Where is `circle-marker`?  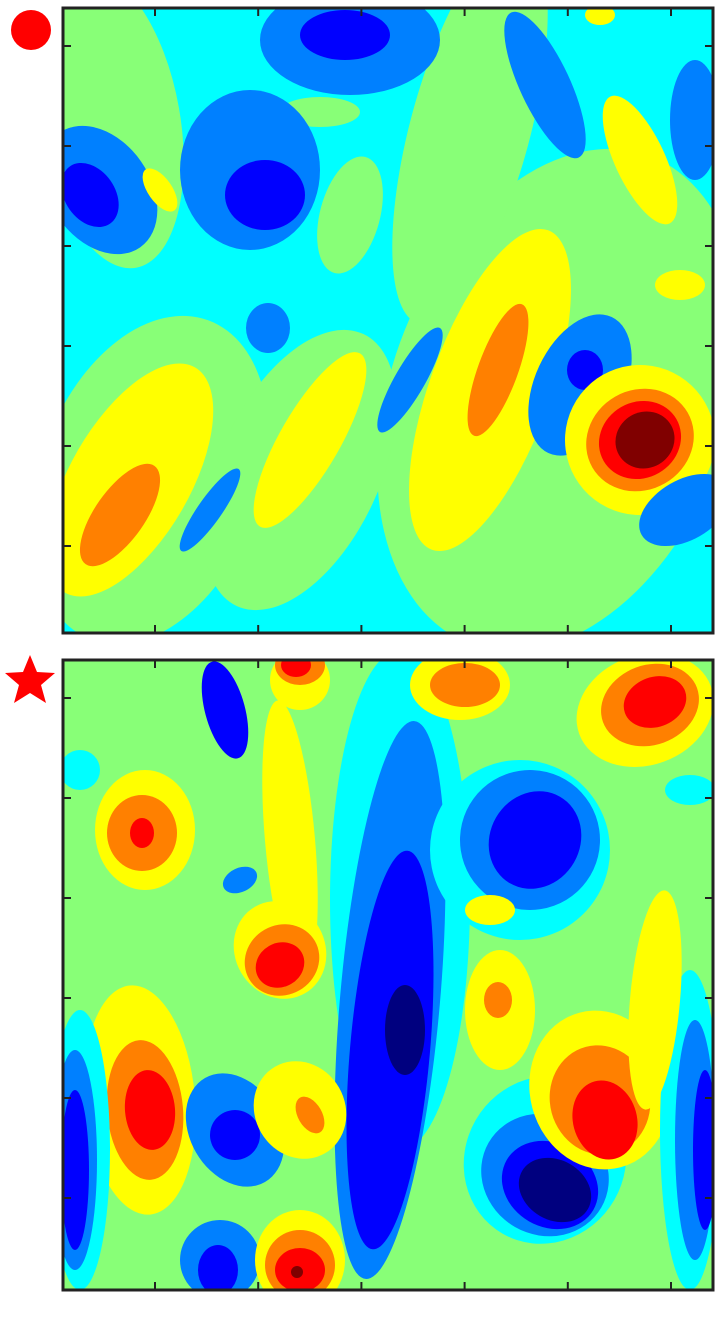 circle-marker is located at coordinates (31, 30).